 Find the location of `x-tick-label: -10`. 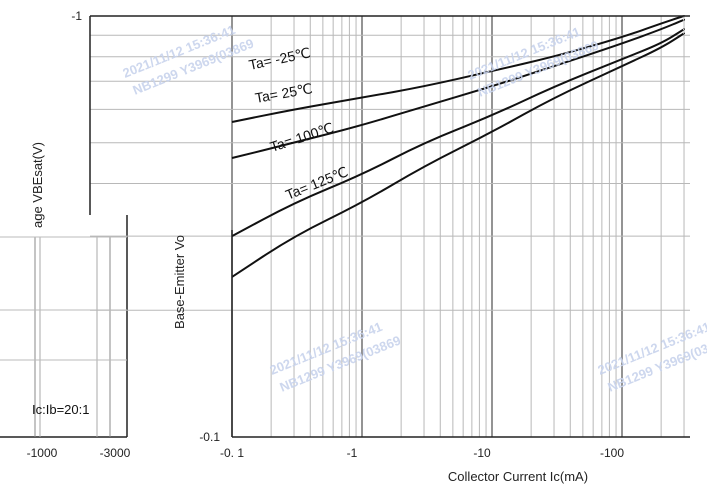

x-tick-label: -10 is located at coordinates (482, 453).